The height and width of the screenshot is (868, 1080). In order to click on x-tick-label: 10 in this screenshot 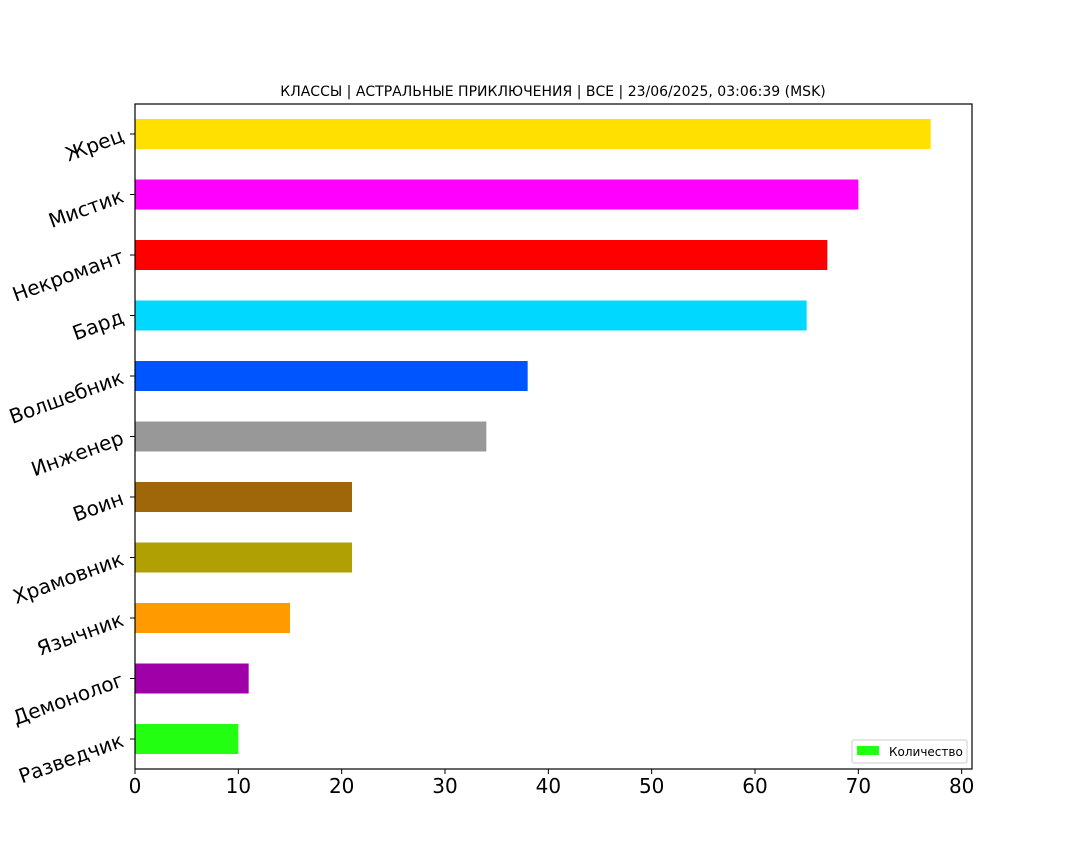, I will do `click(238, 786)`.